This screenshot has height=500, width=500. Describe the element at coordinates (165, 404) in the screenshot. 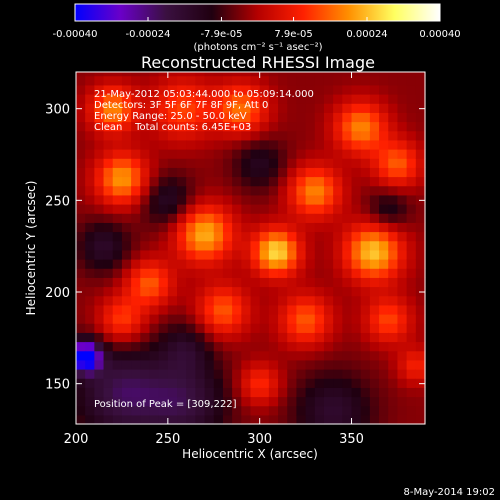

I see `annotation-peak-position: Position of Peak = [309,222]` at that location.